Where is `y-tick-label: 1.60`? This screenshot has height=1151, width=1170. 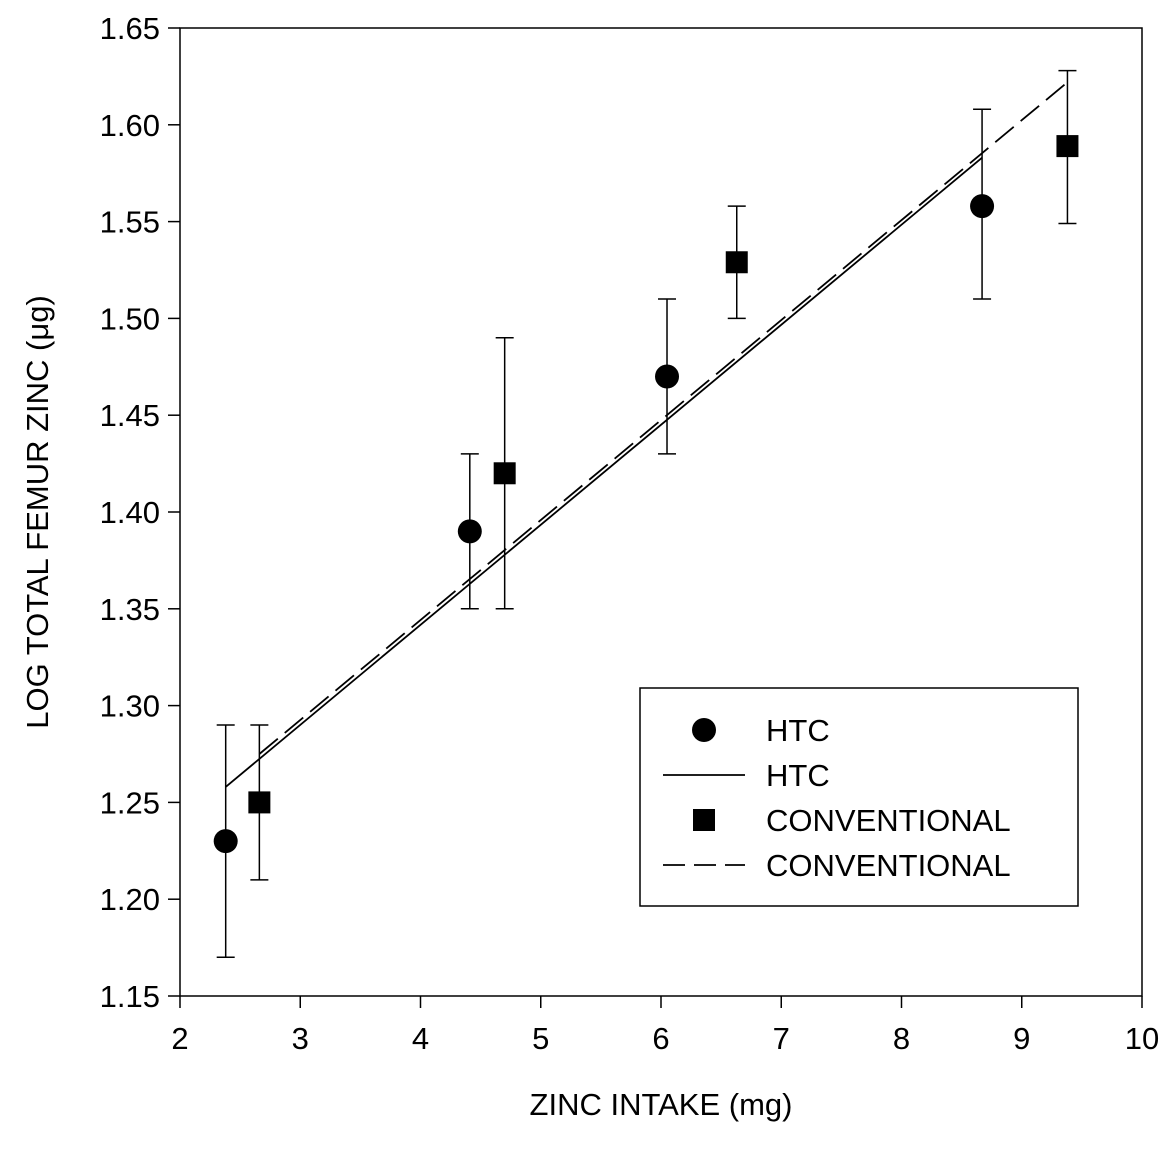 y-tick-label: 1.60 is located at coordinates (130, 125).